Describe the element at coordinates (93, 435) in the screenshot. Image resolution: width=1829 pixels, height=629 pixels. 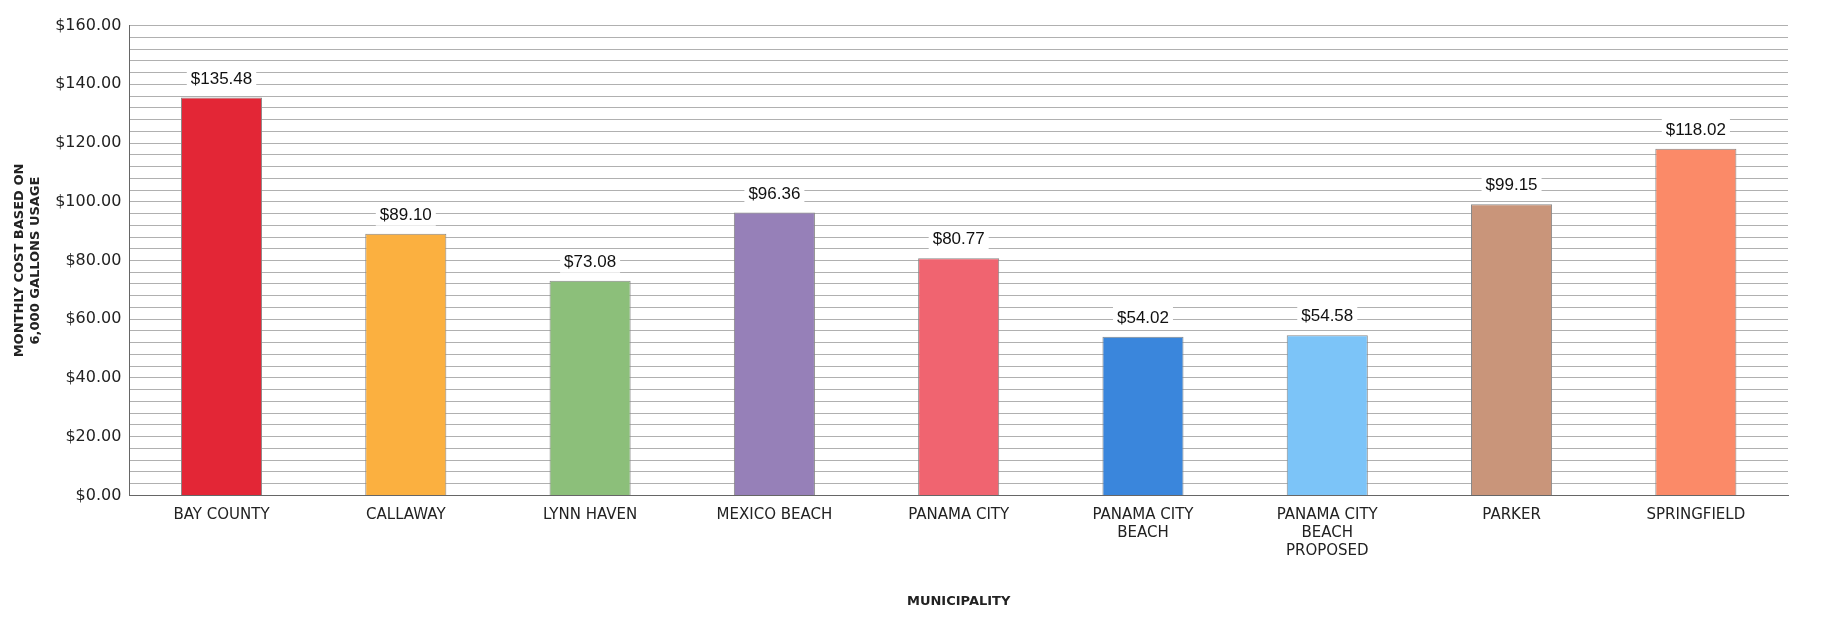
I see `y-tick-label: $20.00` at that location.